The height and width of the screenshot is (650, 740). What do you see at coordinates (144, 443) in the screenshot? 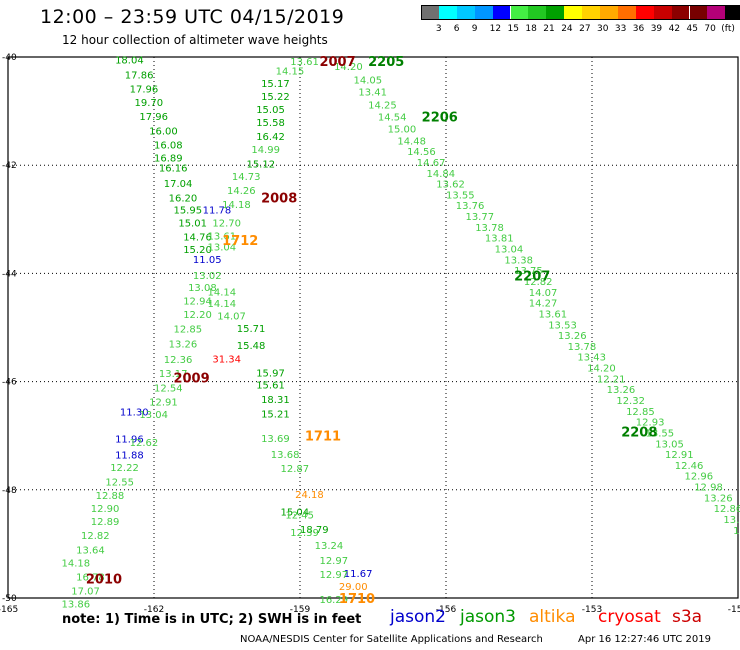
I see `wave-height-value: 12.62` at bounding box center [144, 443].